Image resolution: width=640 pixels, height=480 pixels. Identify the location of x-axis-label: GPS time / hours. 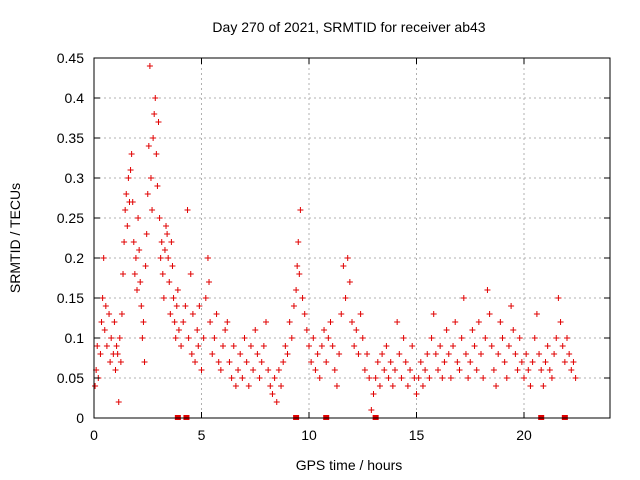
(349, 465).